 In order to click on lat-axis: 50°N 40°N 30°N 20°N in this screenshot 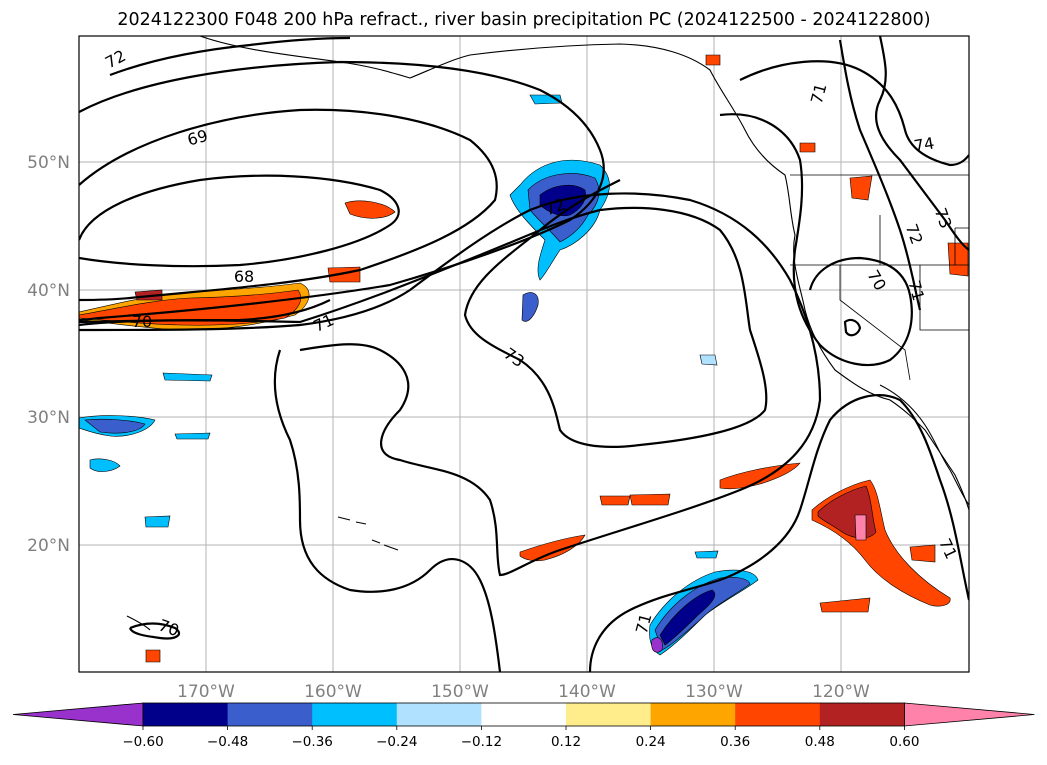, I will do `click(48, 354)`.